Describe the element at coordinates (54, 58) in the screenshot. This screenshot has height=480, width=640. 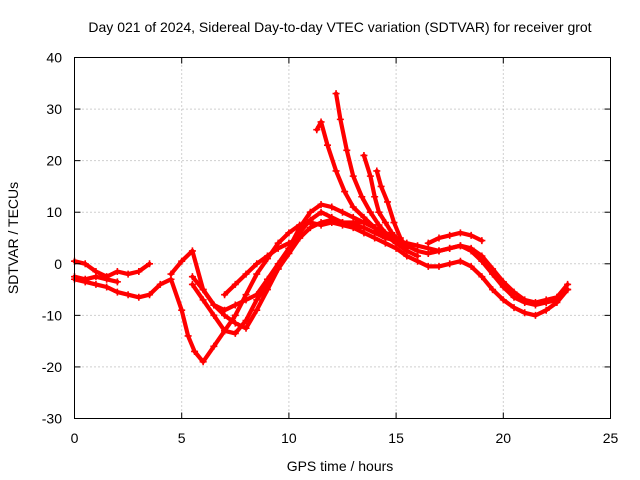
I see `y-tick-label: 40` at that location.